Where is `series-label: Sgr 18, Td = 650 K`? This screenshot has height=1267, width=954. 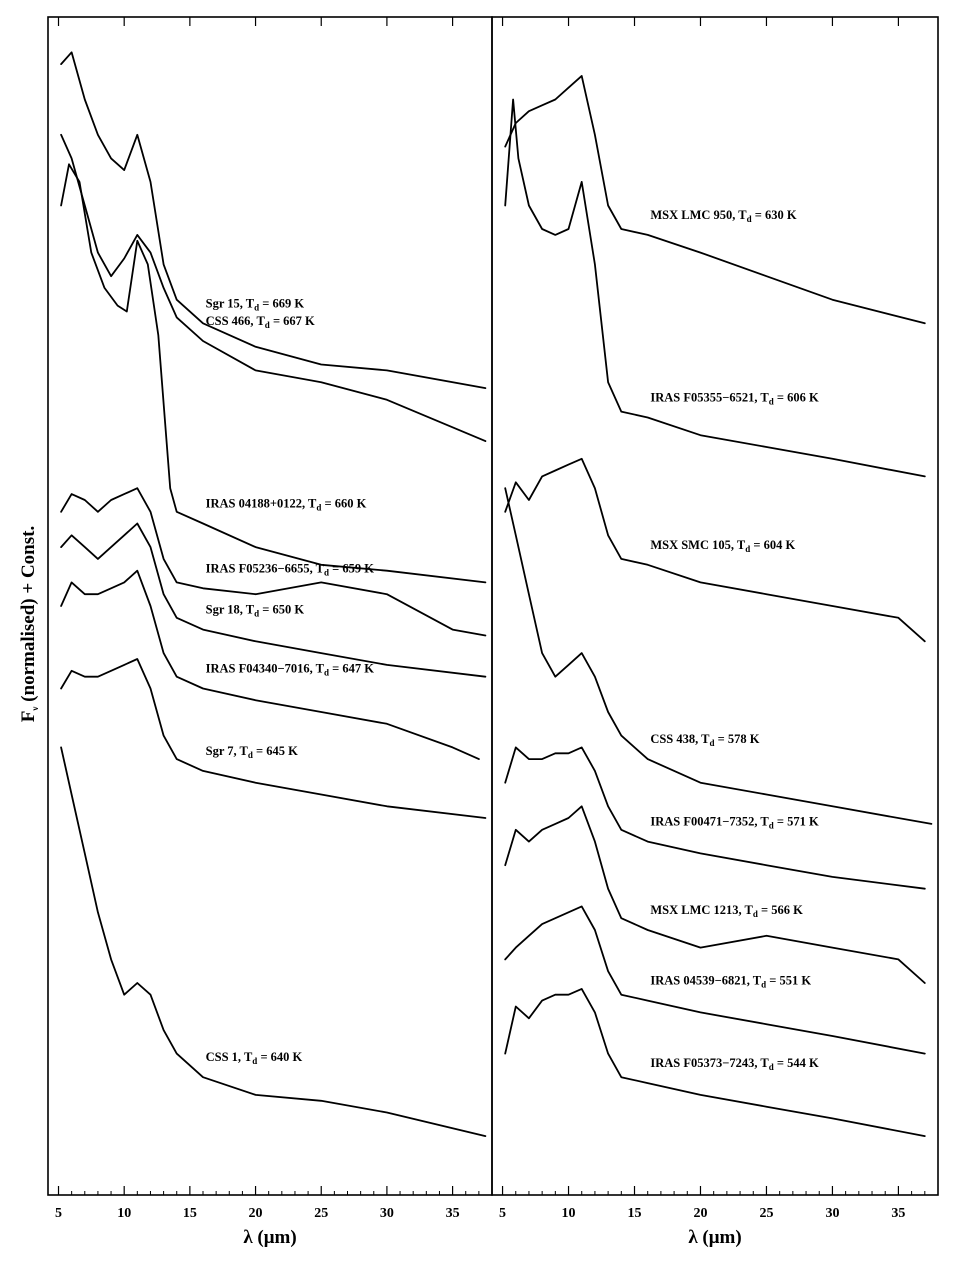 series-label: Sgr 18, Td = 650 K is located at coordinates (255, 611).